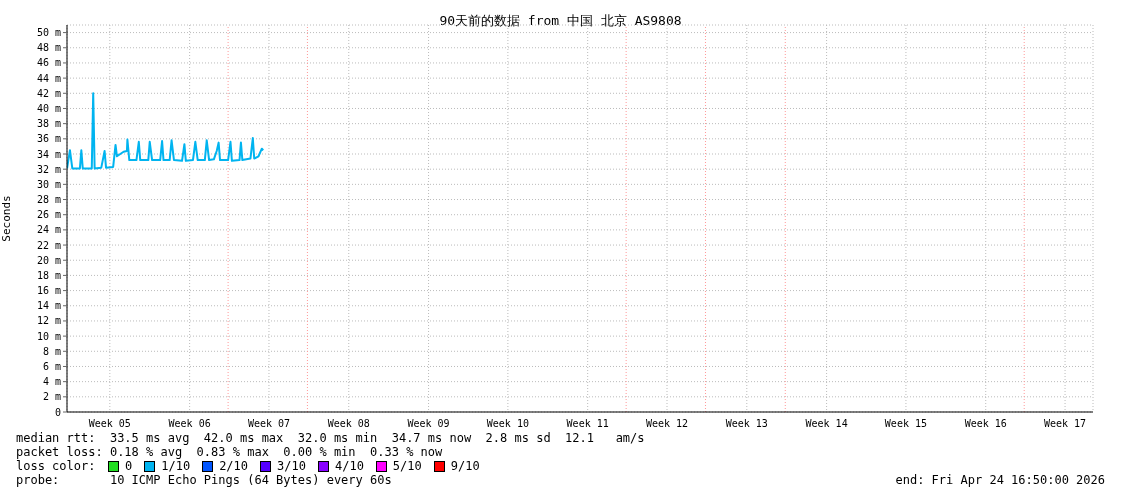 The image size is (1121, 494). I want to click on y-tick-label: 36 m, so click(48, 139).